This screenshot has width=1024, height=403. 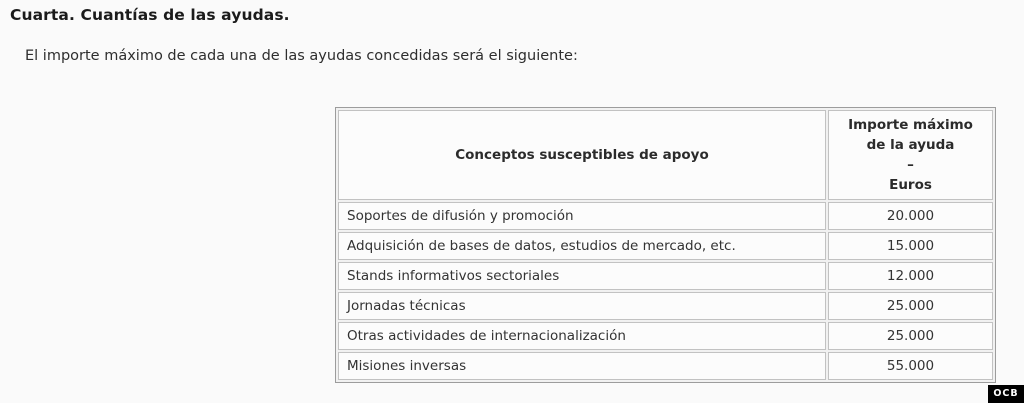 What do you see at coordinates (910, 366) in the screenshot?
I see `amount-cell: 55.000` at bounding box center [910, 366].